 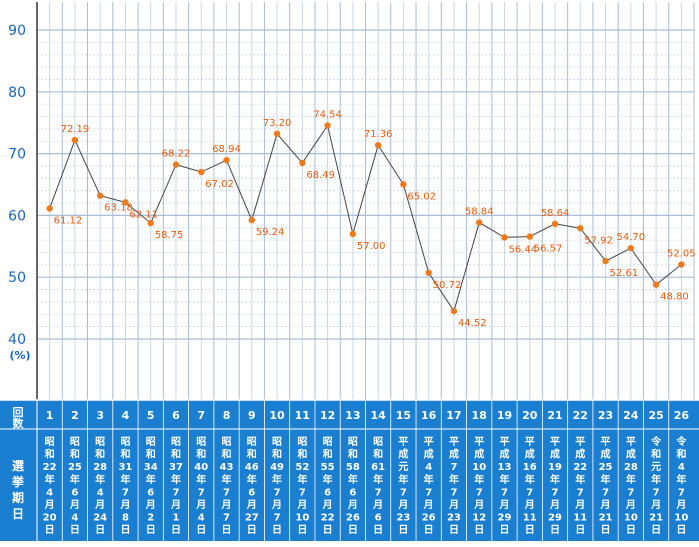 What do you see at coordinates (352, 415) in the screenshot?
I see `election-number: 13` at bounding box center [352, 415].